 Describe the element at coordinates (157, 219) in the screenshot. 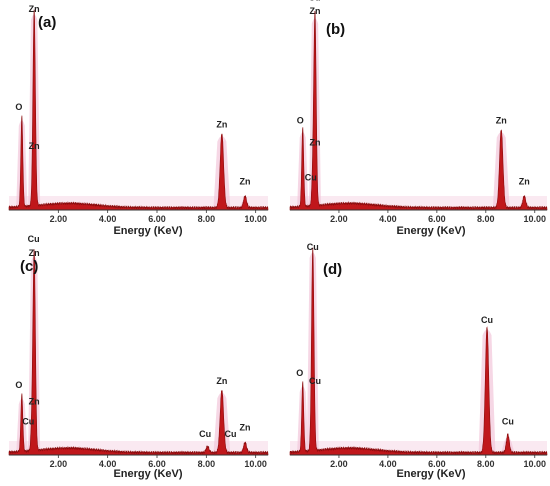

I see `panel-a-x-tick-label: 6.00` at that location.